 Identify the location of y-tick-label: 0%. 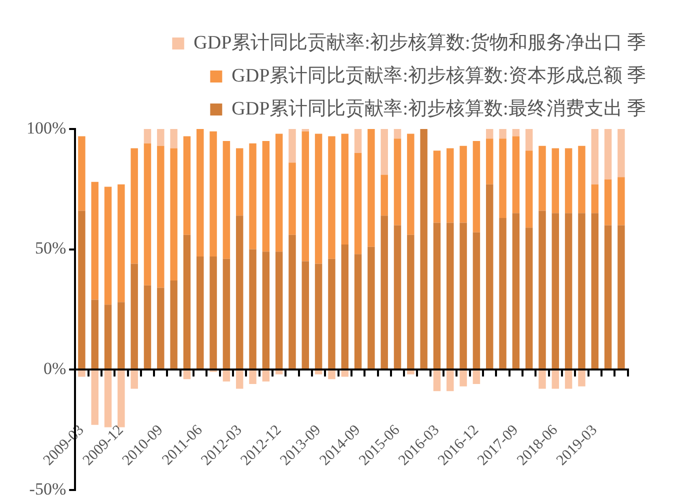
(54, 368).